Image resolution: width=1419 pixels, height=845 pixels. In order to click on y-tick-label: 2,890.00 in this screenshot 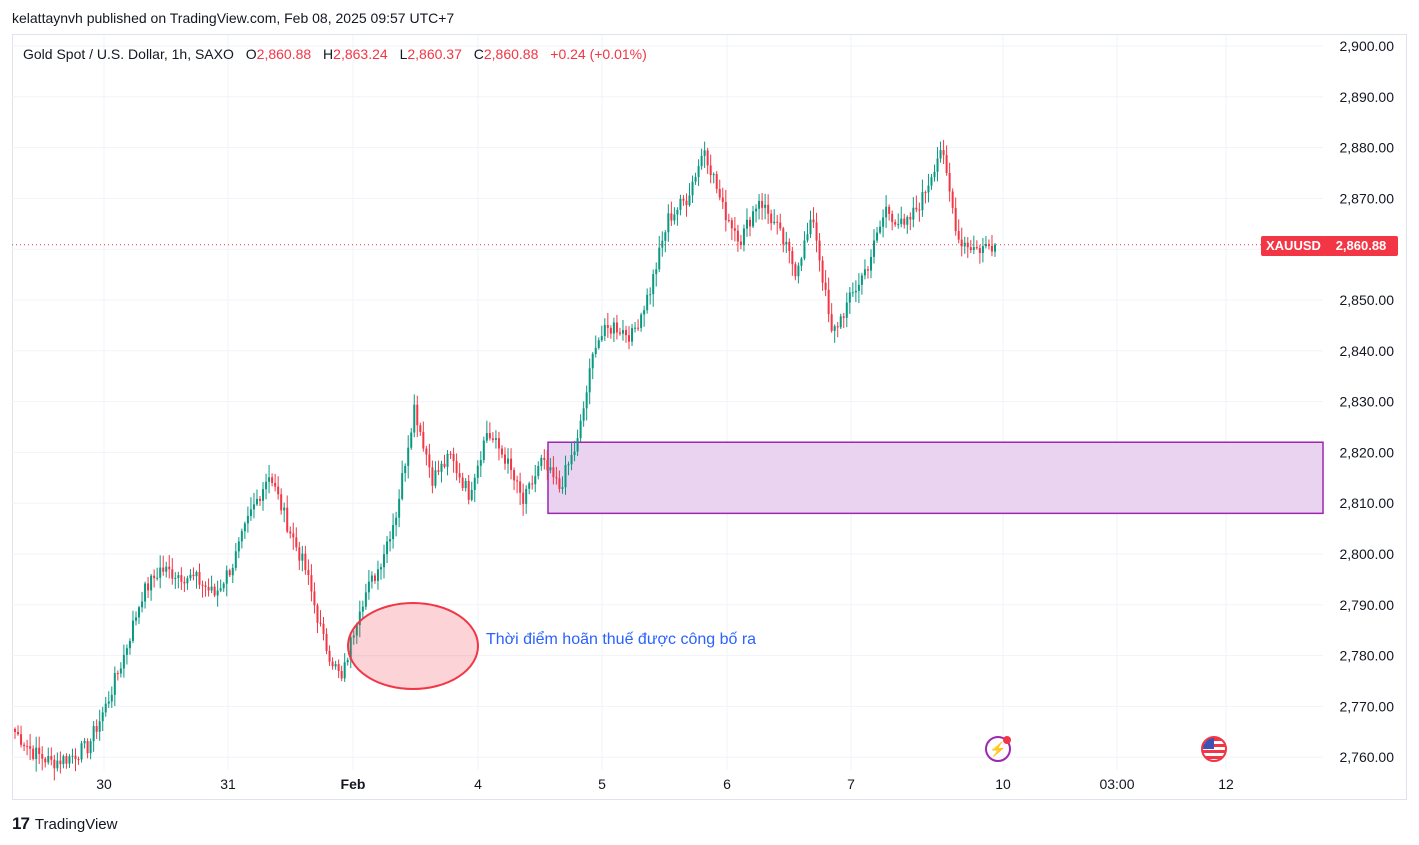, I will do `click(1367, 97)`.